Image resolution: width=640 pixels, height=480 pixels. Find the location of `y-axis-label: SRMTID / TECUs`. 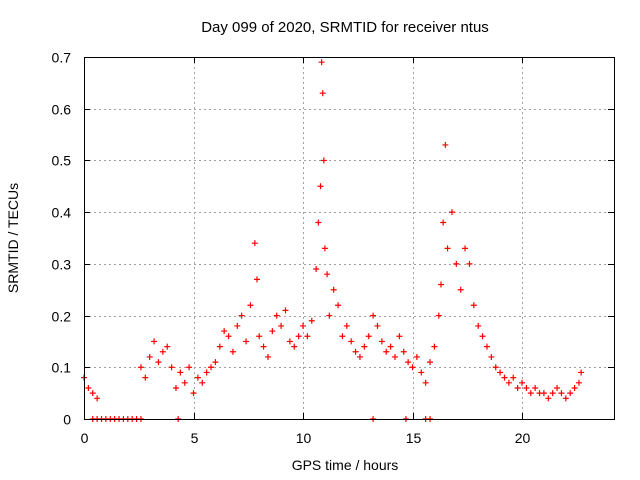

y-axis-label: SRMTID / TECUs is located at coordinates (13, 238).